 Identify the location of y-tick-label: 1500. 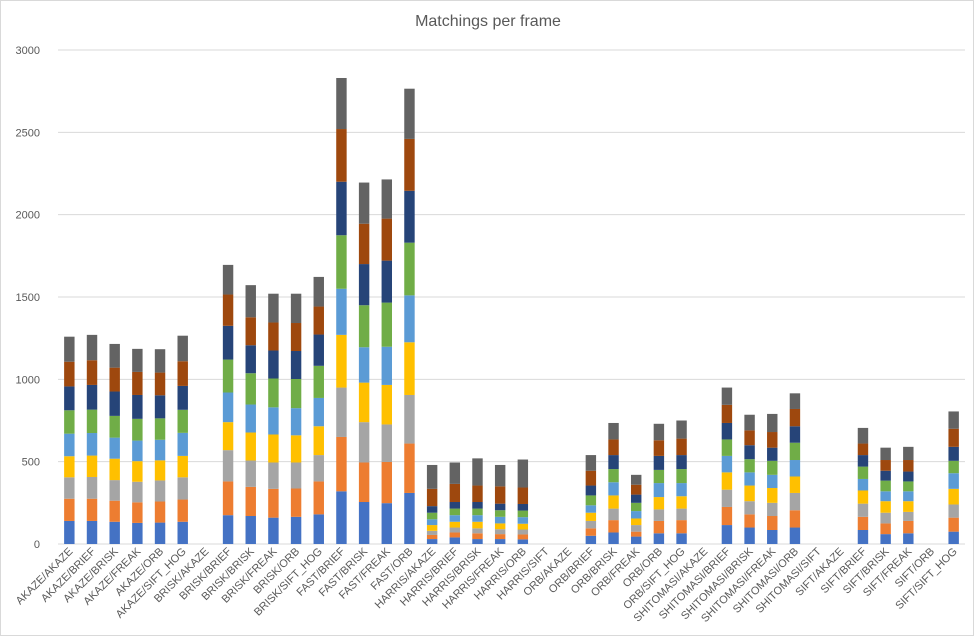
(28, 298).